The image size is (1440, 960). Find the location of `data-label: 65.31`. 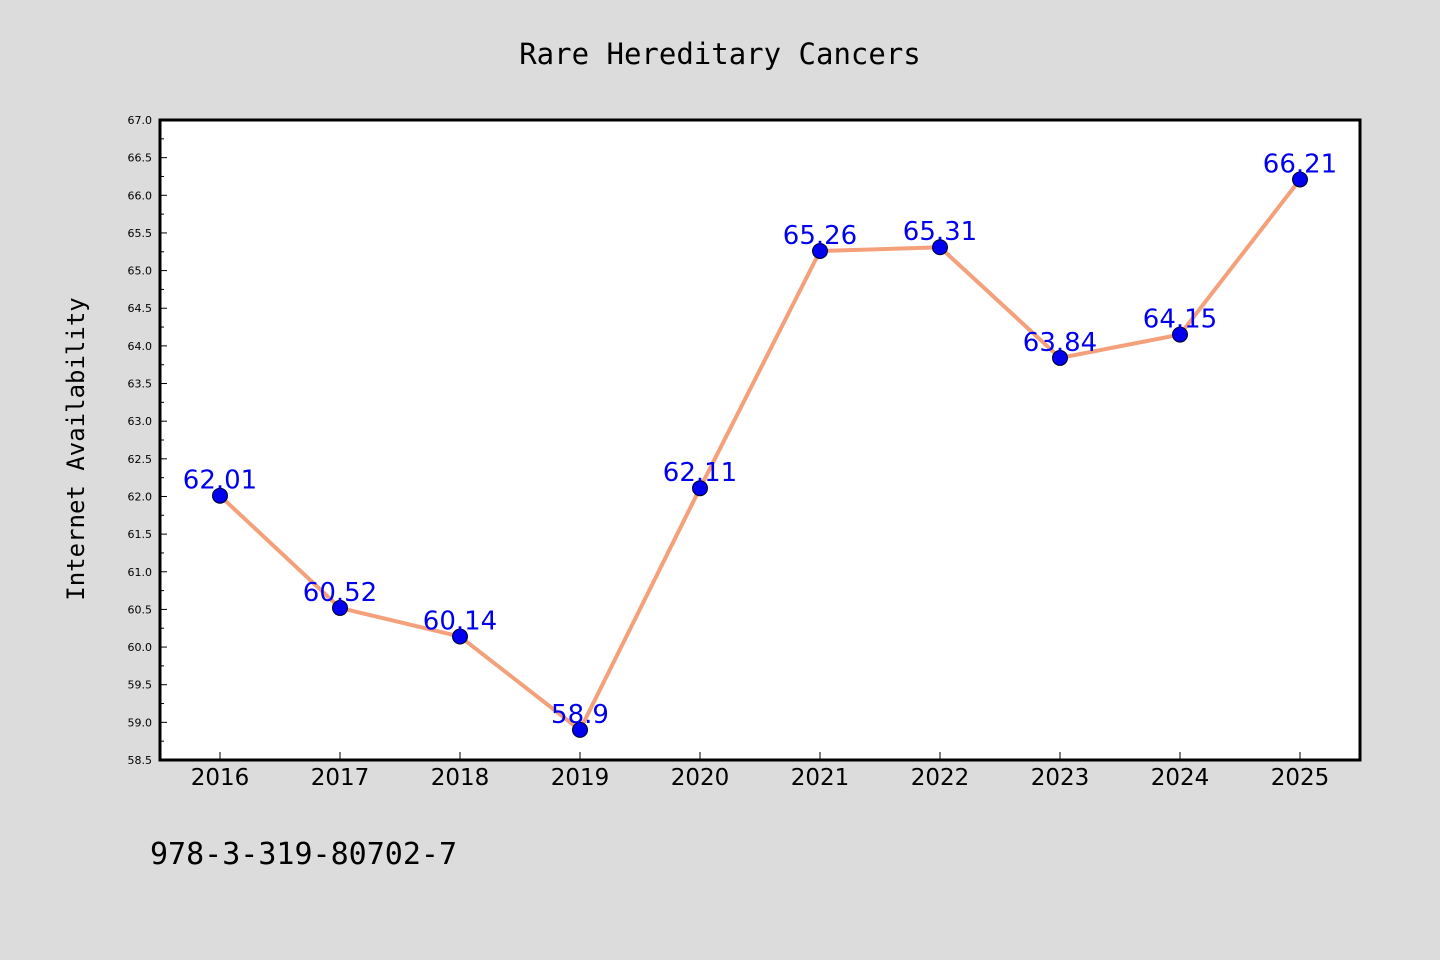

data-label: 65.31 is located at coordinates (940, 232).